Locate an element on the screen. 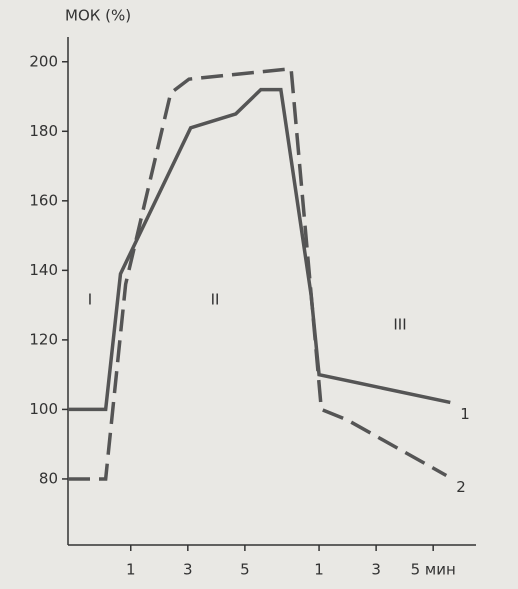 This screenshot has height=589, width=518. series-label: 1 is located at coordinates (465, 414).